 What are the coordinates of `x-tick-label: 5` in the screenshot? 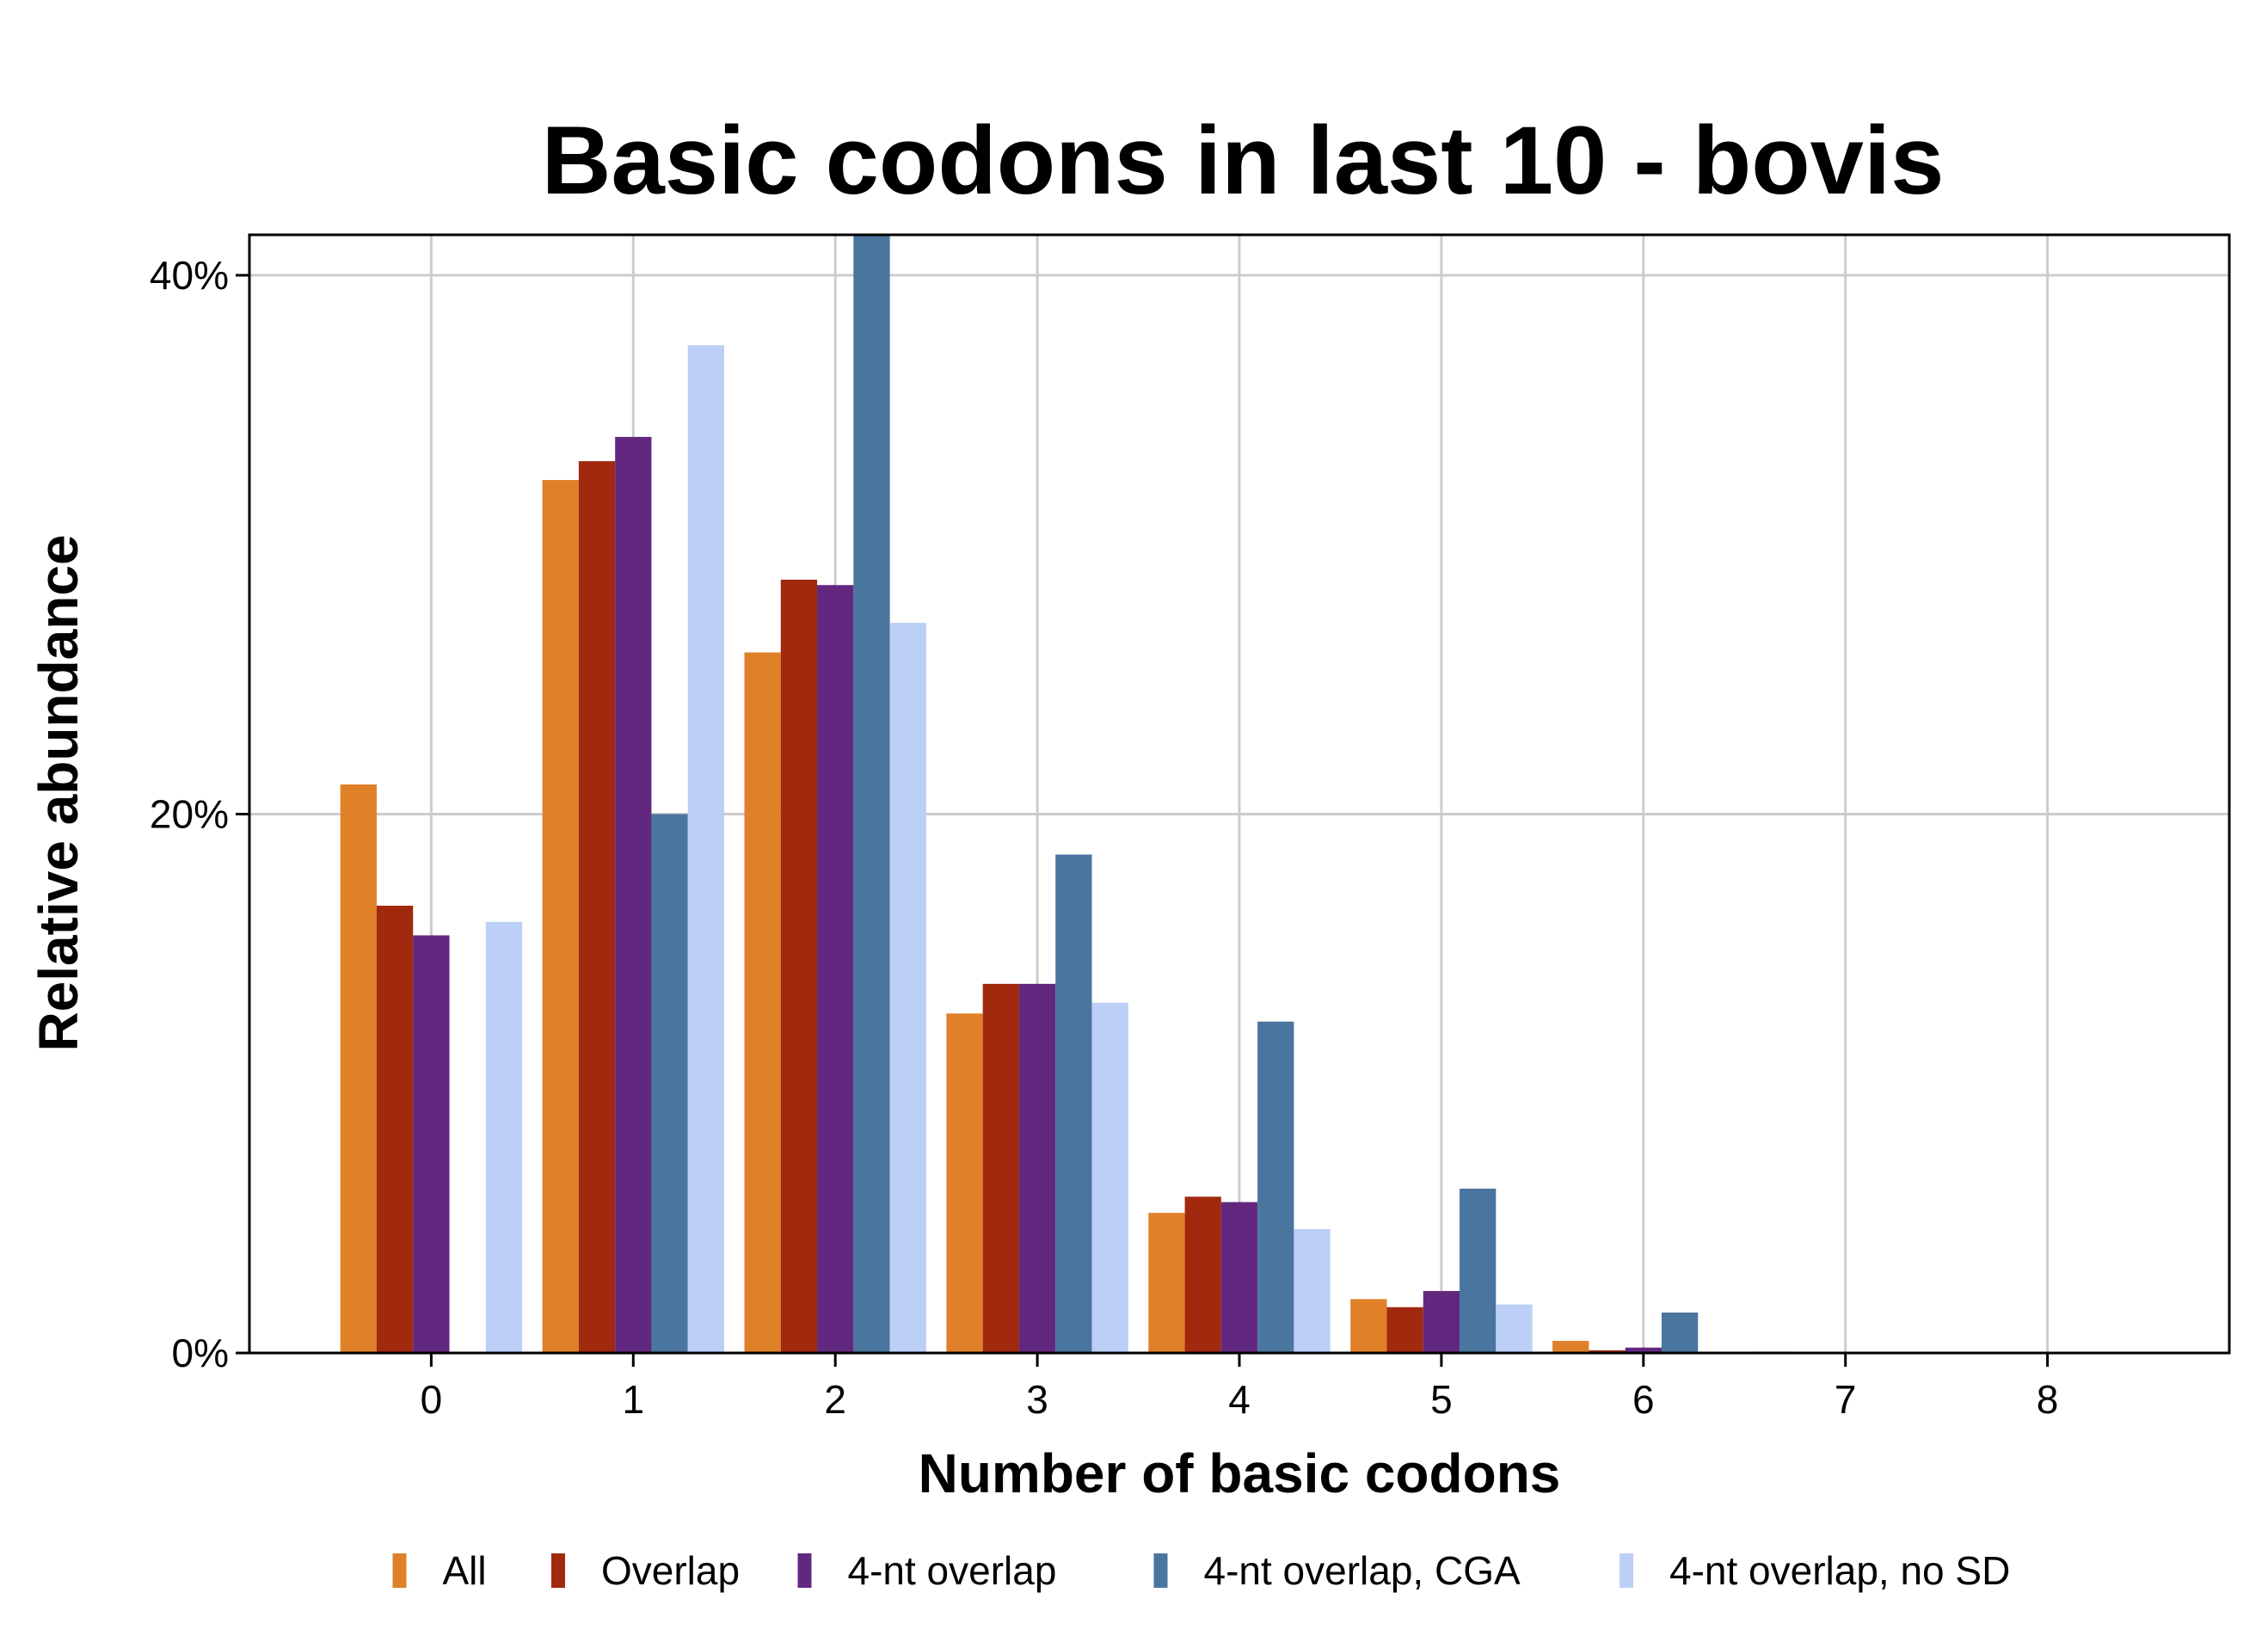 It's located at (1441, 1400).